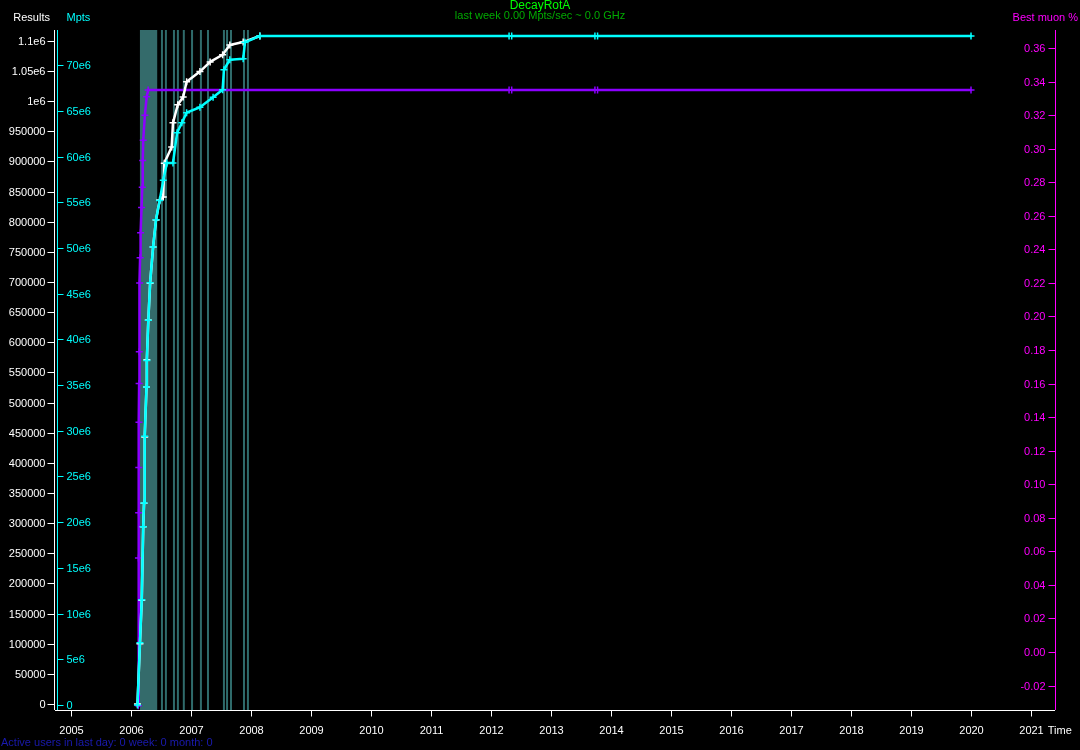  Describe the element at coordinates (491, 730) in the screenshot. I see `x-tick-label: 2012` at that location.